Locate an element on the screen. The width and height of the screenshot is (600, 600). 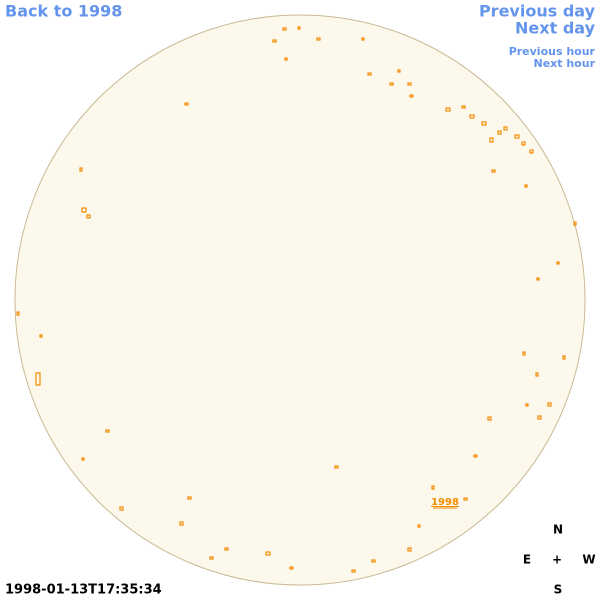
timestamp: 1998-01-13T17:35:34 is located at coordinates (83, 590).